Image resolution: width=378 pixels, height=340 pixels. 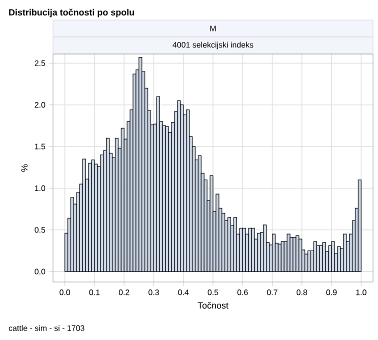 What do you see at coordinates (213, 305) in the screenshot?
I see `x-axis-title: Točnost` at bounding box center [213, 305].